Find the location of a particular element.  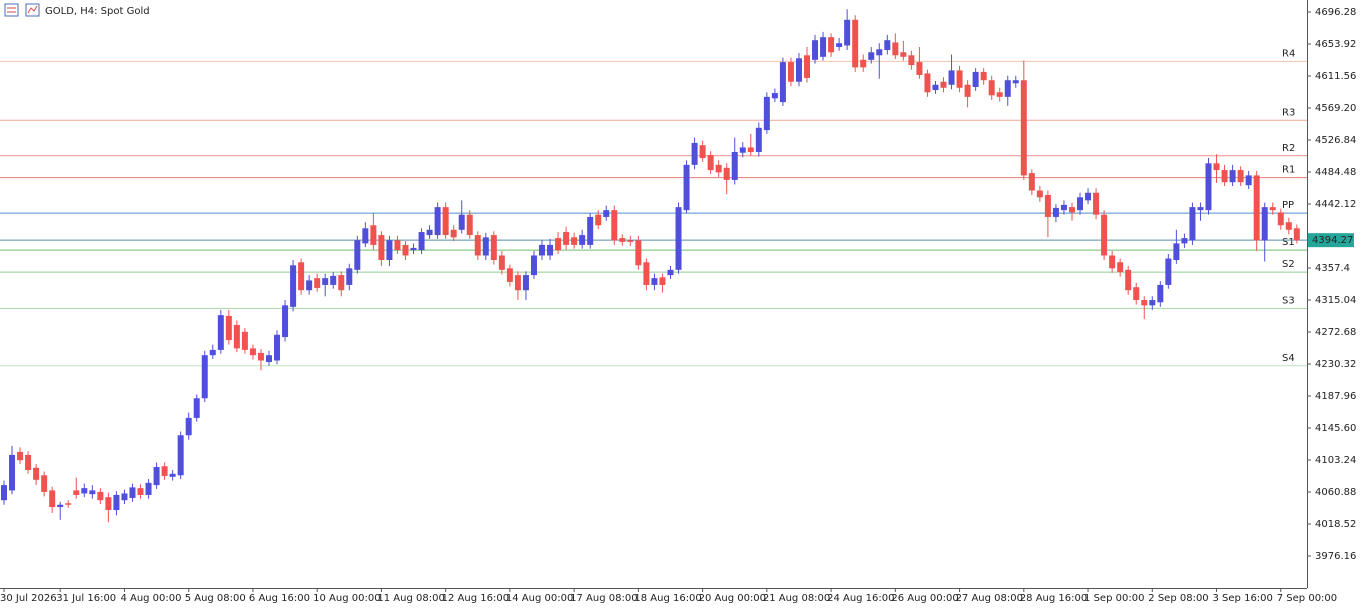

x-tick-label: 31 Jul 16:00 is located at coordinates (86, 598).